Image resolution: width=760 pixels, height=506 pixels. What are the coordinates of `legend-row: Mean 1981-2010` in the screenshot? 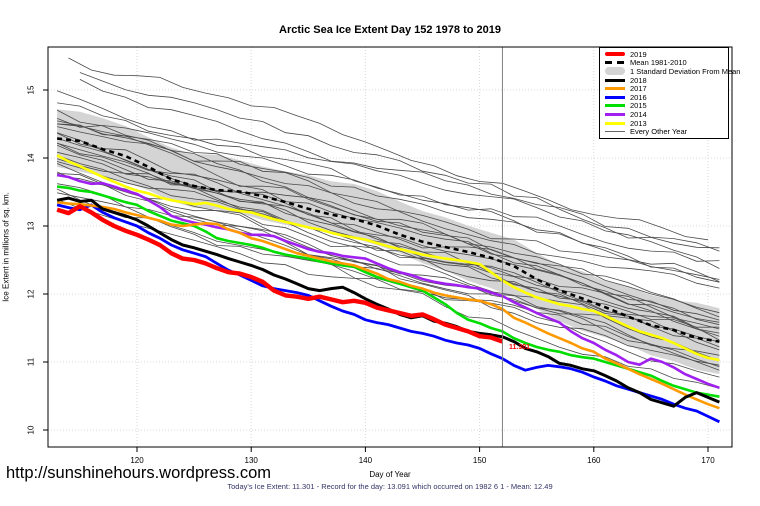 It's located at (666, 63).